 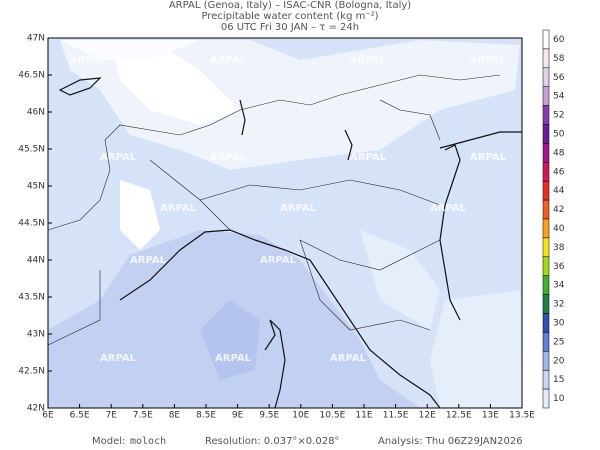 What do you see at coordinates (559, 323) in the screenshot?
I see `colorbar-label: 30` at bounding box center [559, 323].